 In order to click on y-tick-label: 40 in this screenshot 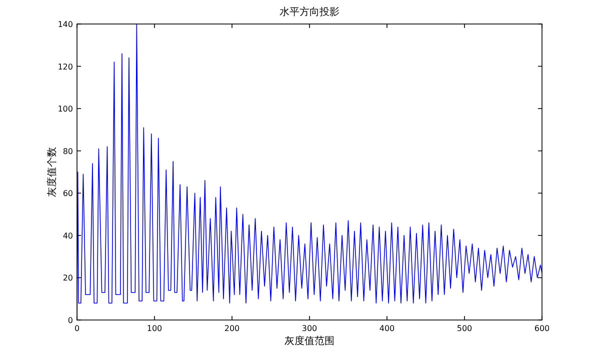, I will do `click(67, 235)`.